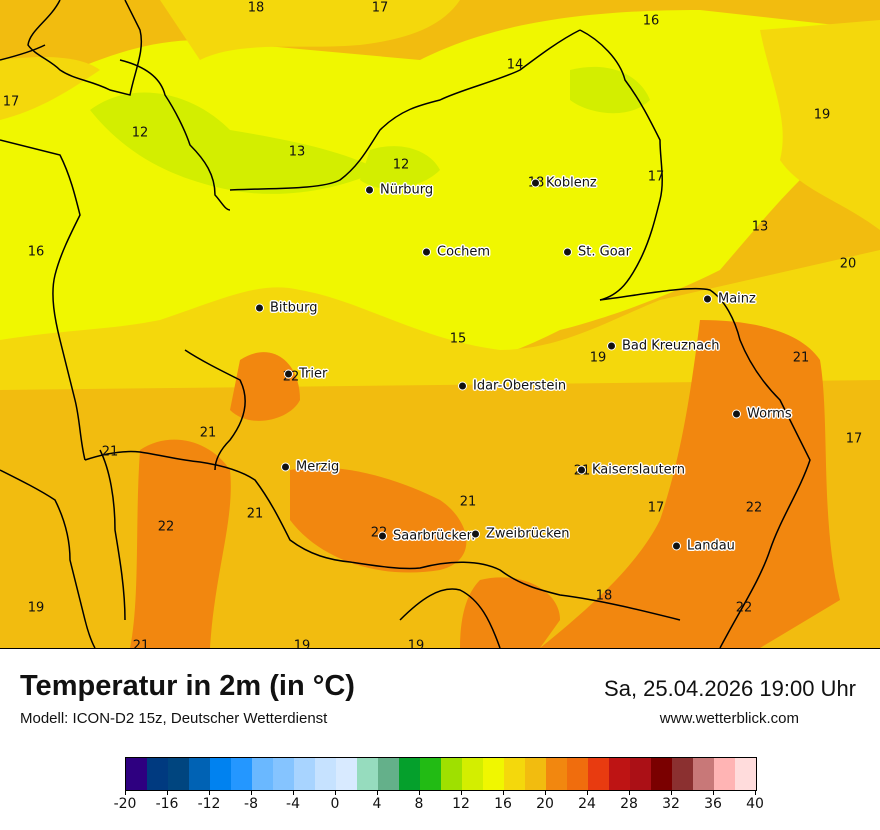  What do you see at coordinates (737, 299) in the screenshot?
I see `city-name: Mainz` at bounding box center [737, 299].